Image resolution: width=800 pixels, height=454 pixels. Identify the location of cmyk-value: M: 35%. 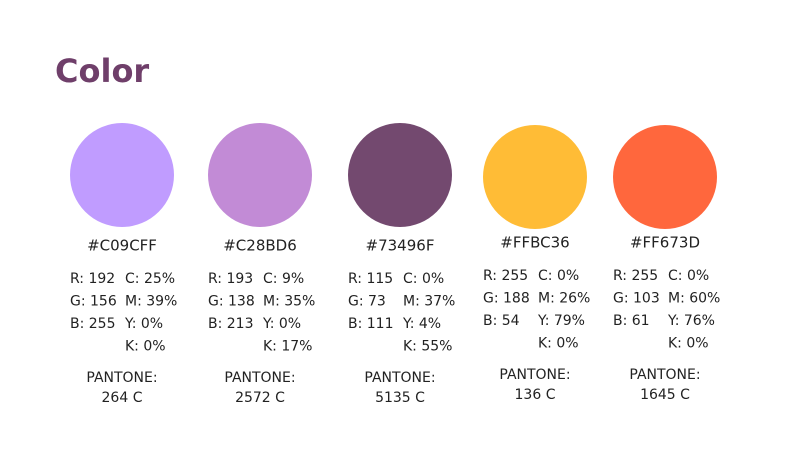
(289, 302).